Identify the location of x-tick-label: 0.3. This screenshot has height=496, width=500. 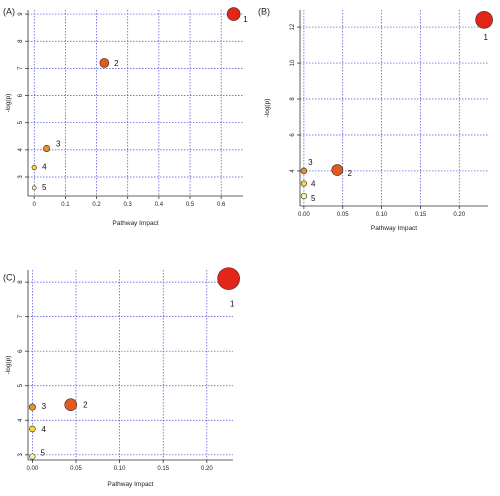
(128, 205).